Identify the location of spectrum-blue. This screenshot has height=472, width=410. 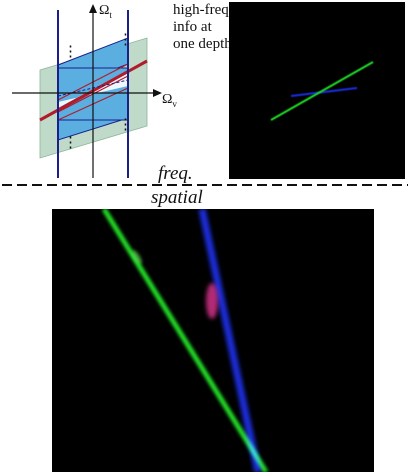
(324, 92).